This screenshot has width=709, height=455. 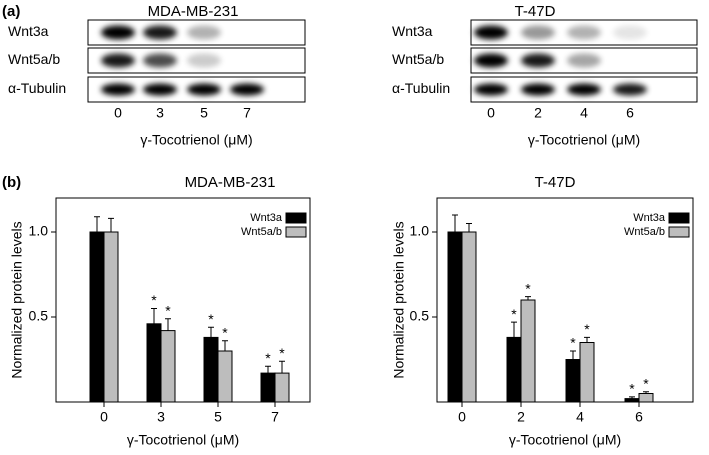 What do you see at coordinates (17, 299) in the screenshot?
I see `y-axis-label: Normalized protein levels` at bounding box center [17, 299].